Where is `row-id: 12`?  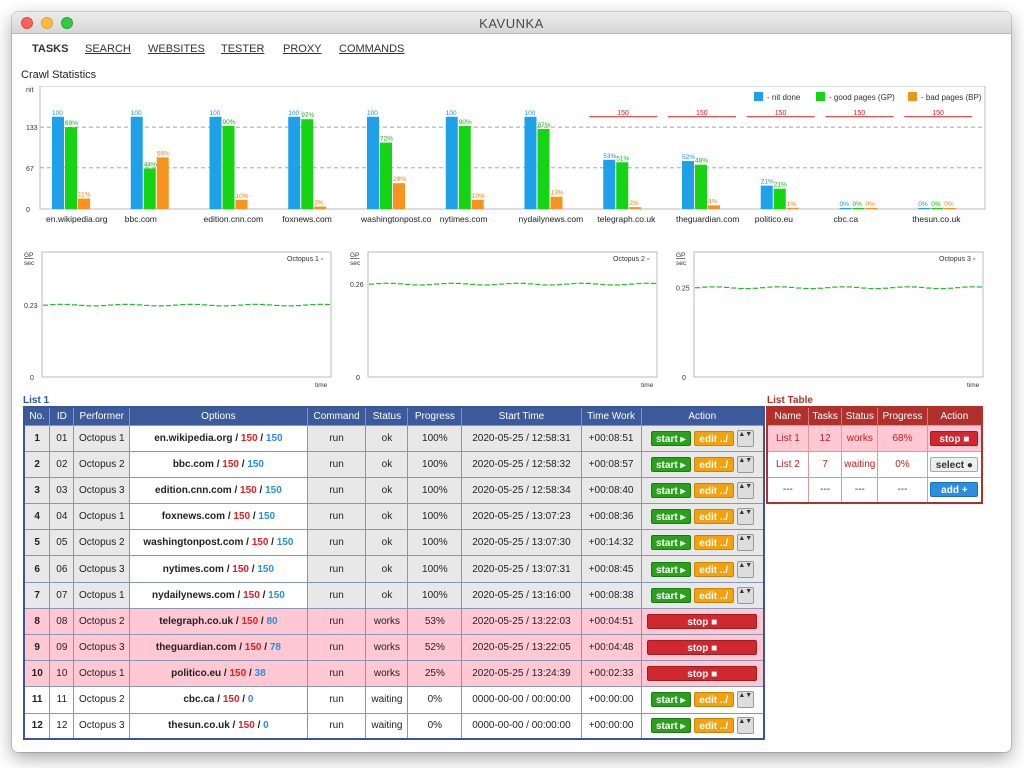 row-id: 12 is located at coordinates (62, 726).